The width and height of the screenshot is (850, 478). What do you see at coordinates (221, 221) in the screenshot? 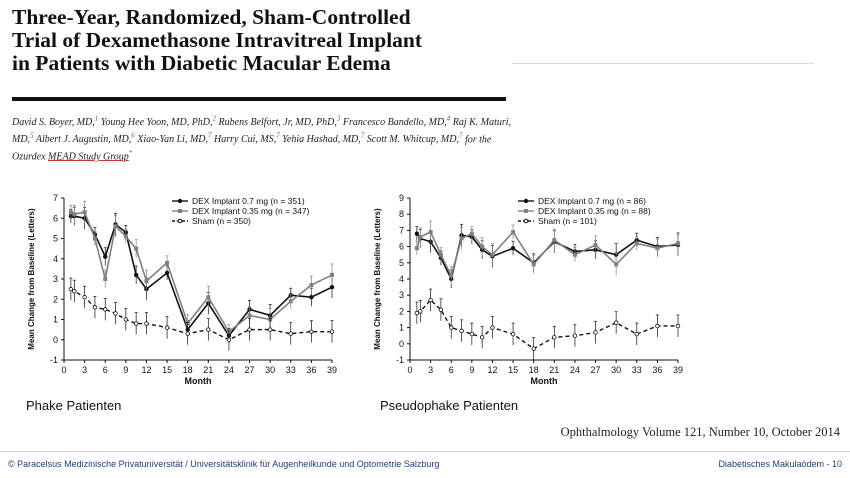
I see `legend-label: Sham (n = 350)` at bounding box center [221, 221].